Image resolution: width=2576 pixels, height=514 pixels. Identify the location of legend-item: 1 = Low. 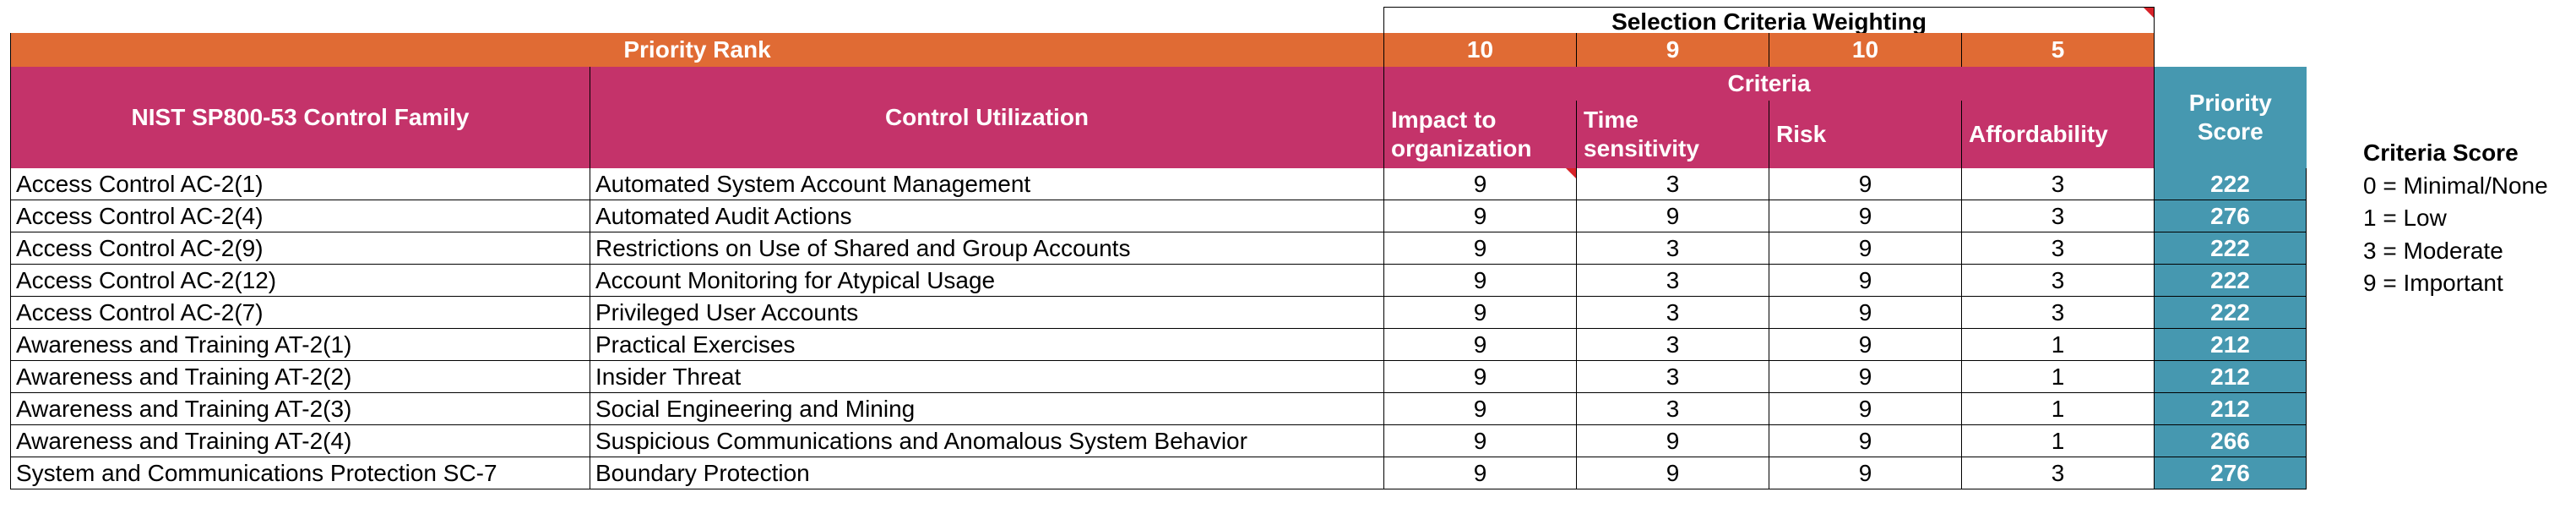
(2405, 218).